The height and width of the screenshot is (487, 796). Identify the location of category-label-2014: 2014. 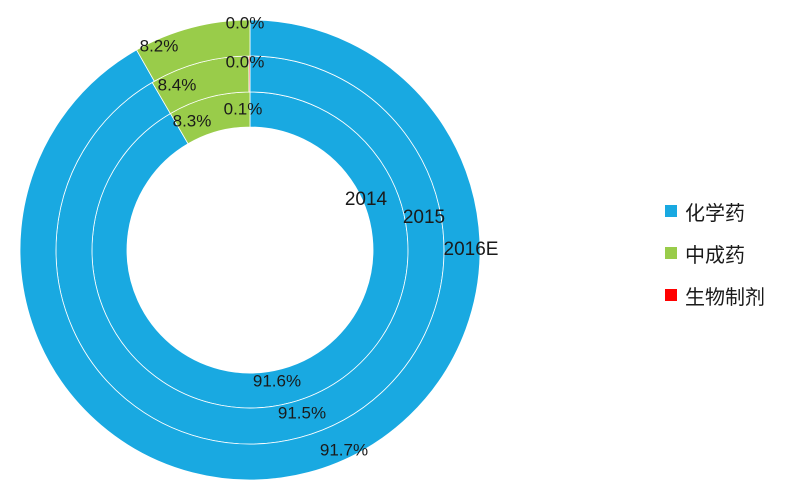
(366, 199).